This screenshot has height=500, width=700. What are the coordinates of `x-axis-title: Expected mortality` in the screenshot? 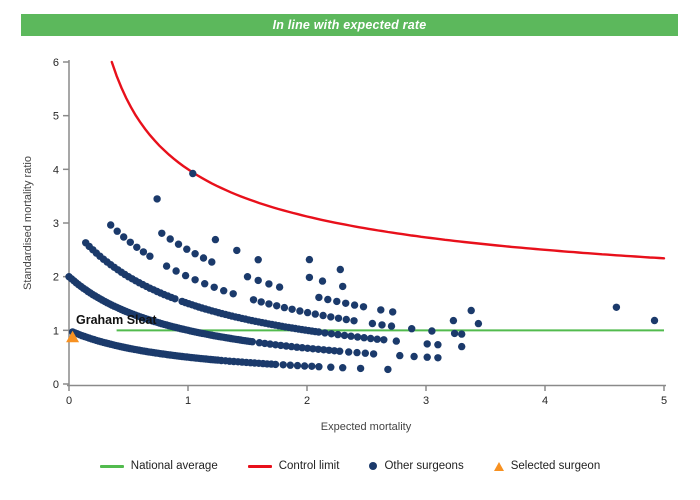 It's located at (366, 427).